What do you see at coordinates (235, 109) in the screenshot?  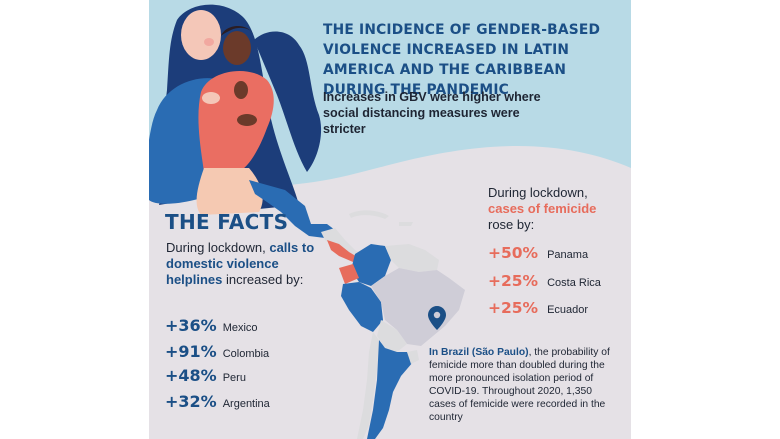 I see `women-illustration-icon` at bounding box center [235, 109].